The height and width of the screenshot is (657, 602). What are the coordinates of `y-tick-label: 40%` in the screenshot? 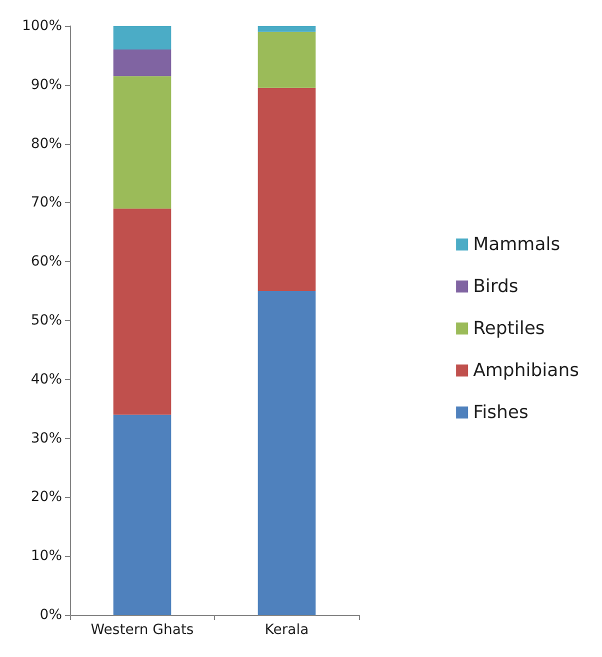 It's located at (46, 379).